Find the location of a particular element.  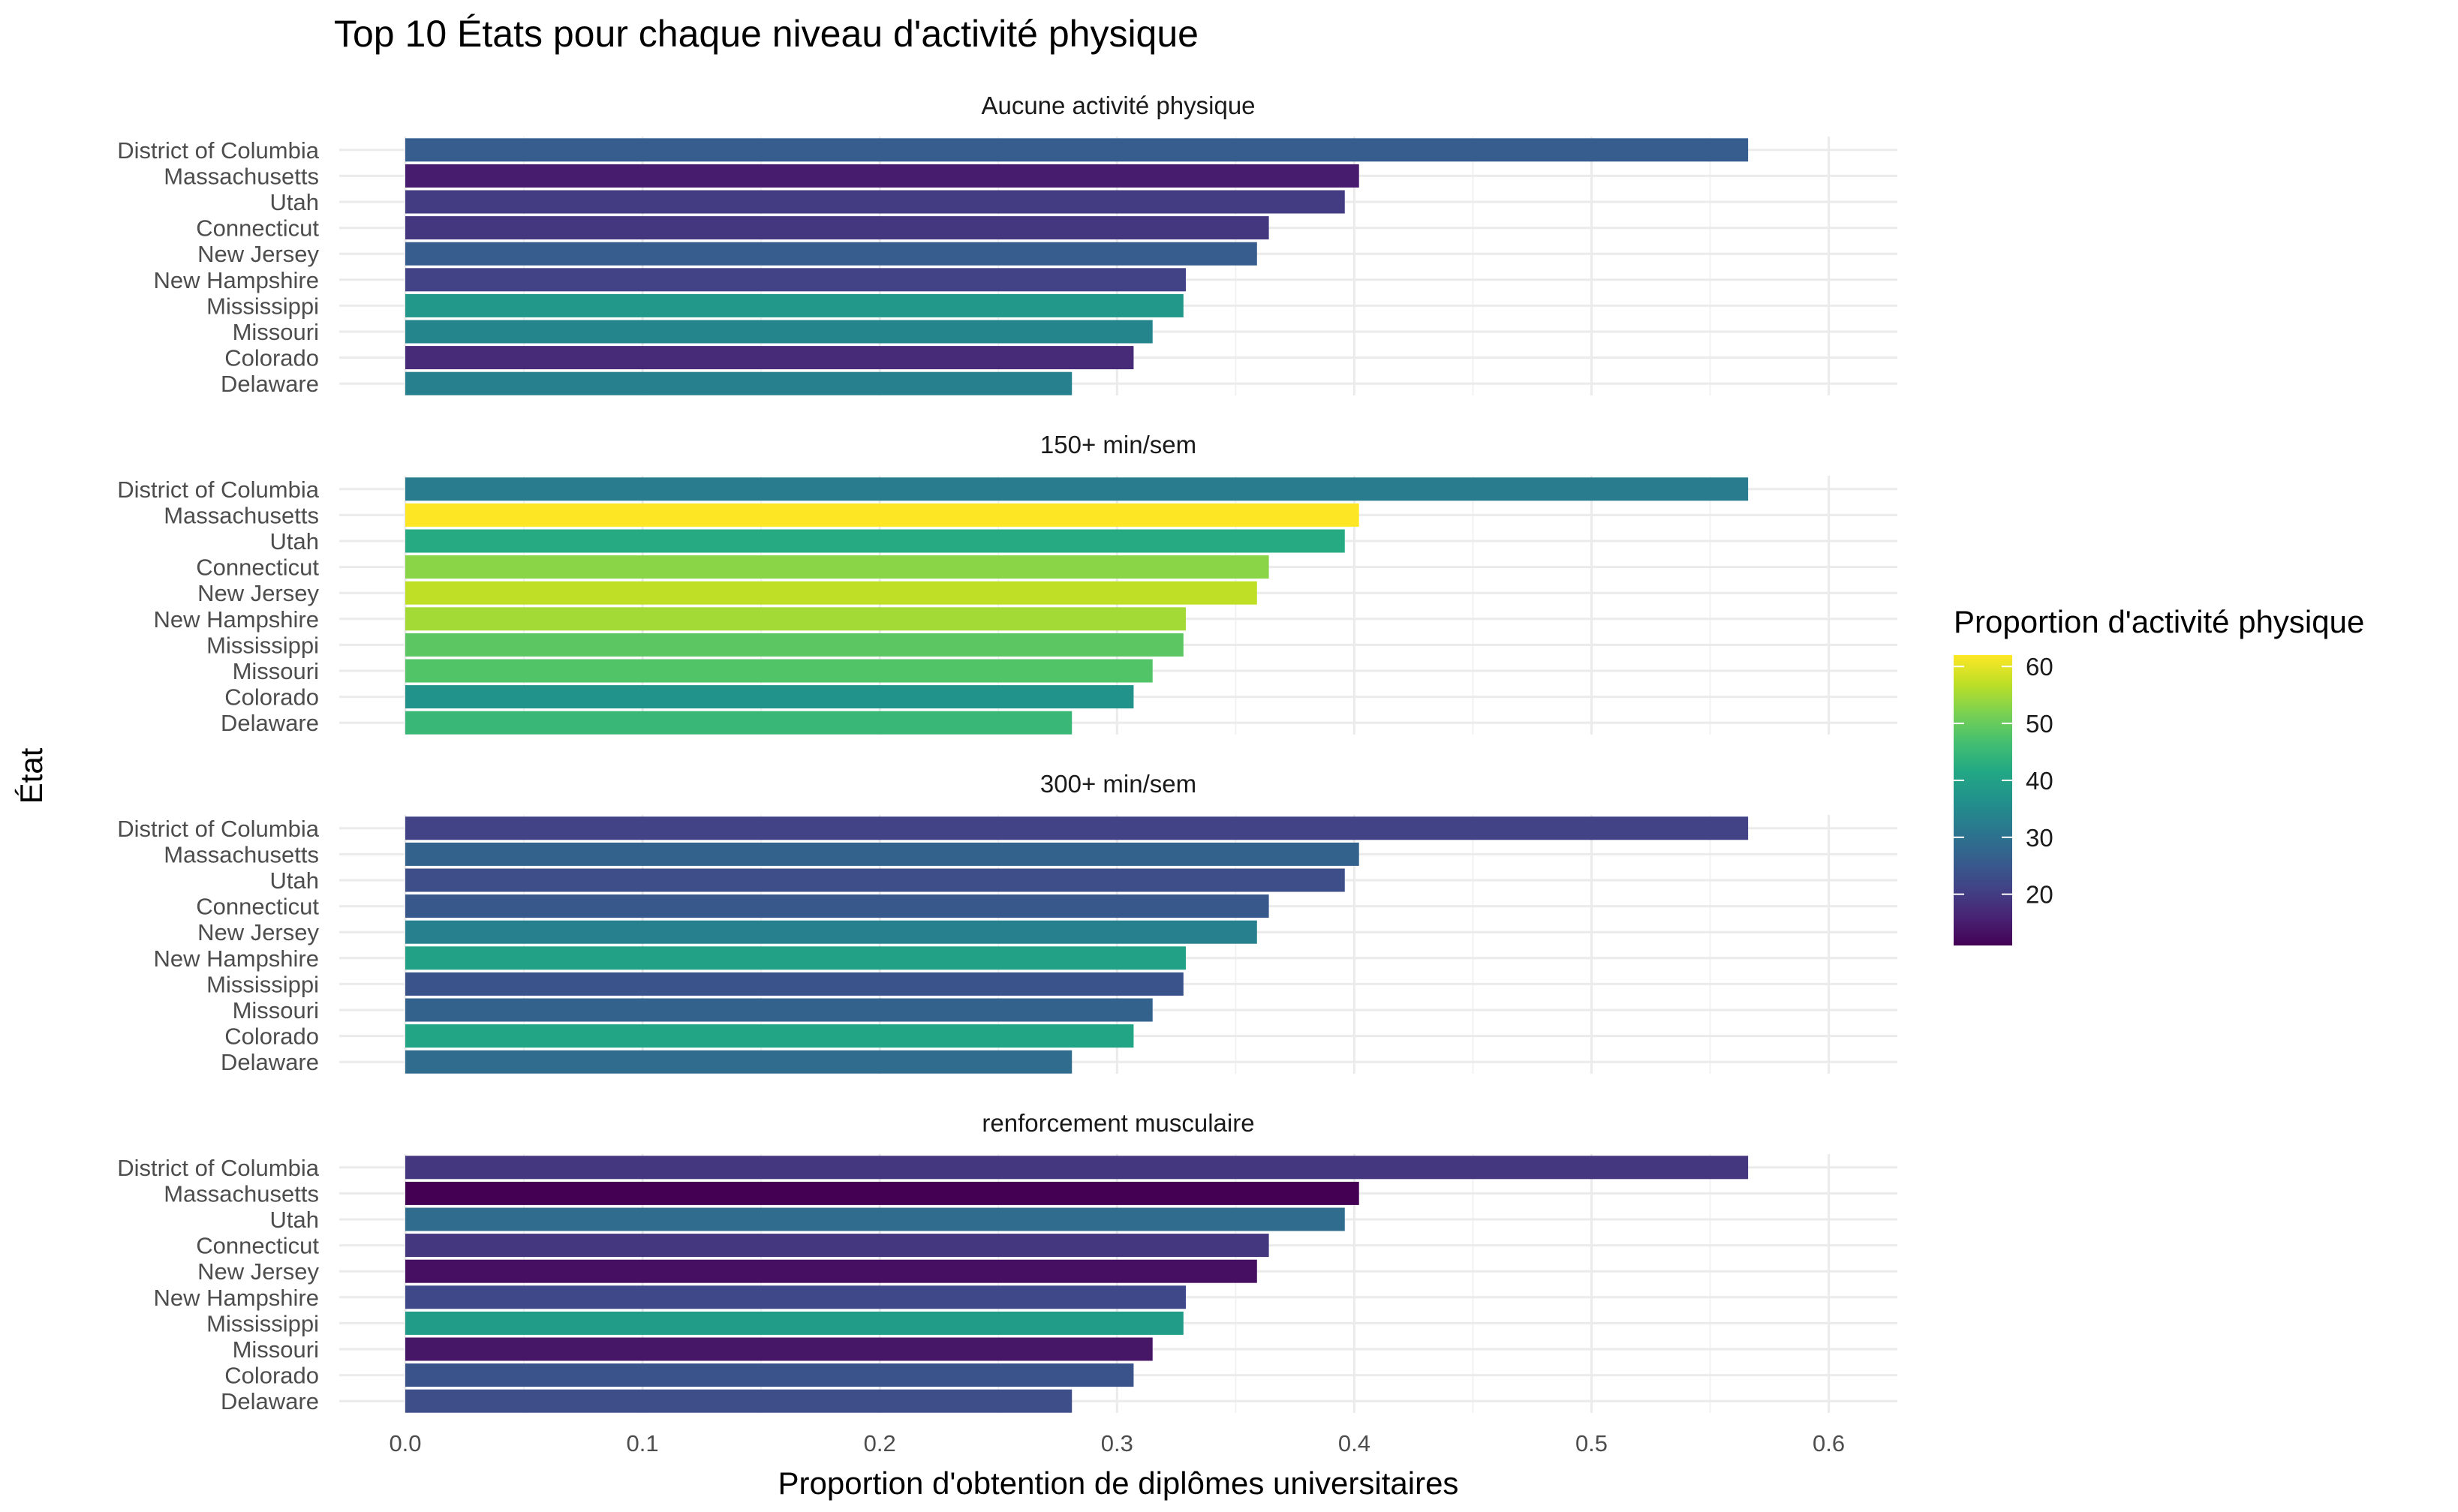

legend-tick-label: 30 is located at coordinates (2039, 838).